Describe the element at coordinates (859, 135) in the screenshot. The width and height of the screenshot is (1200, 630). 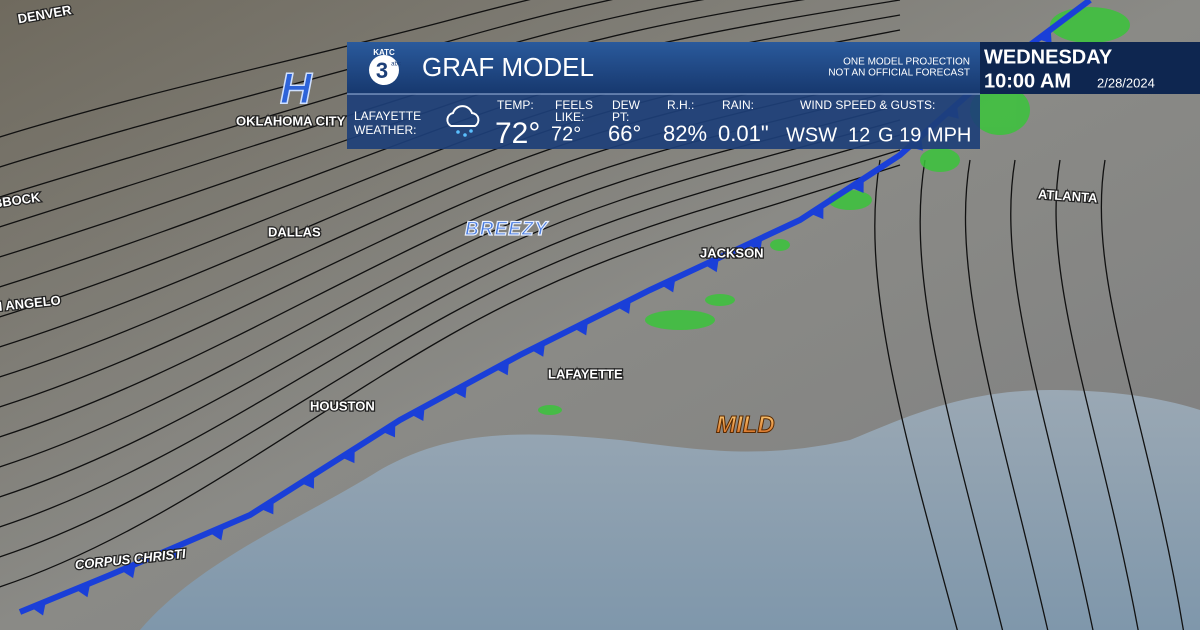
I see `wind-speed: 12` at that location.